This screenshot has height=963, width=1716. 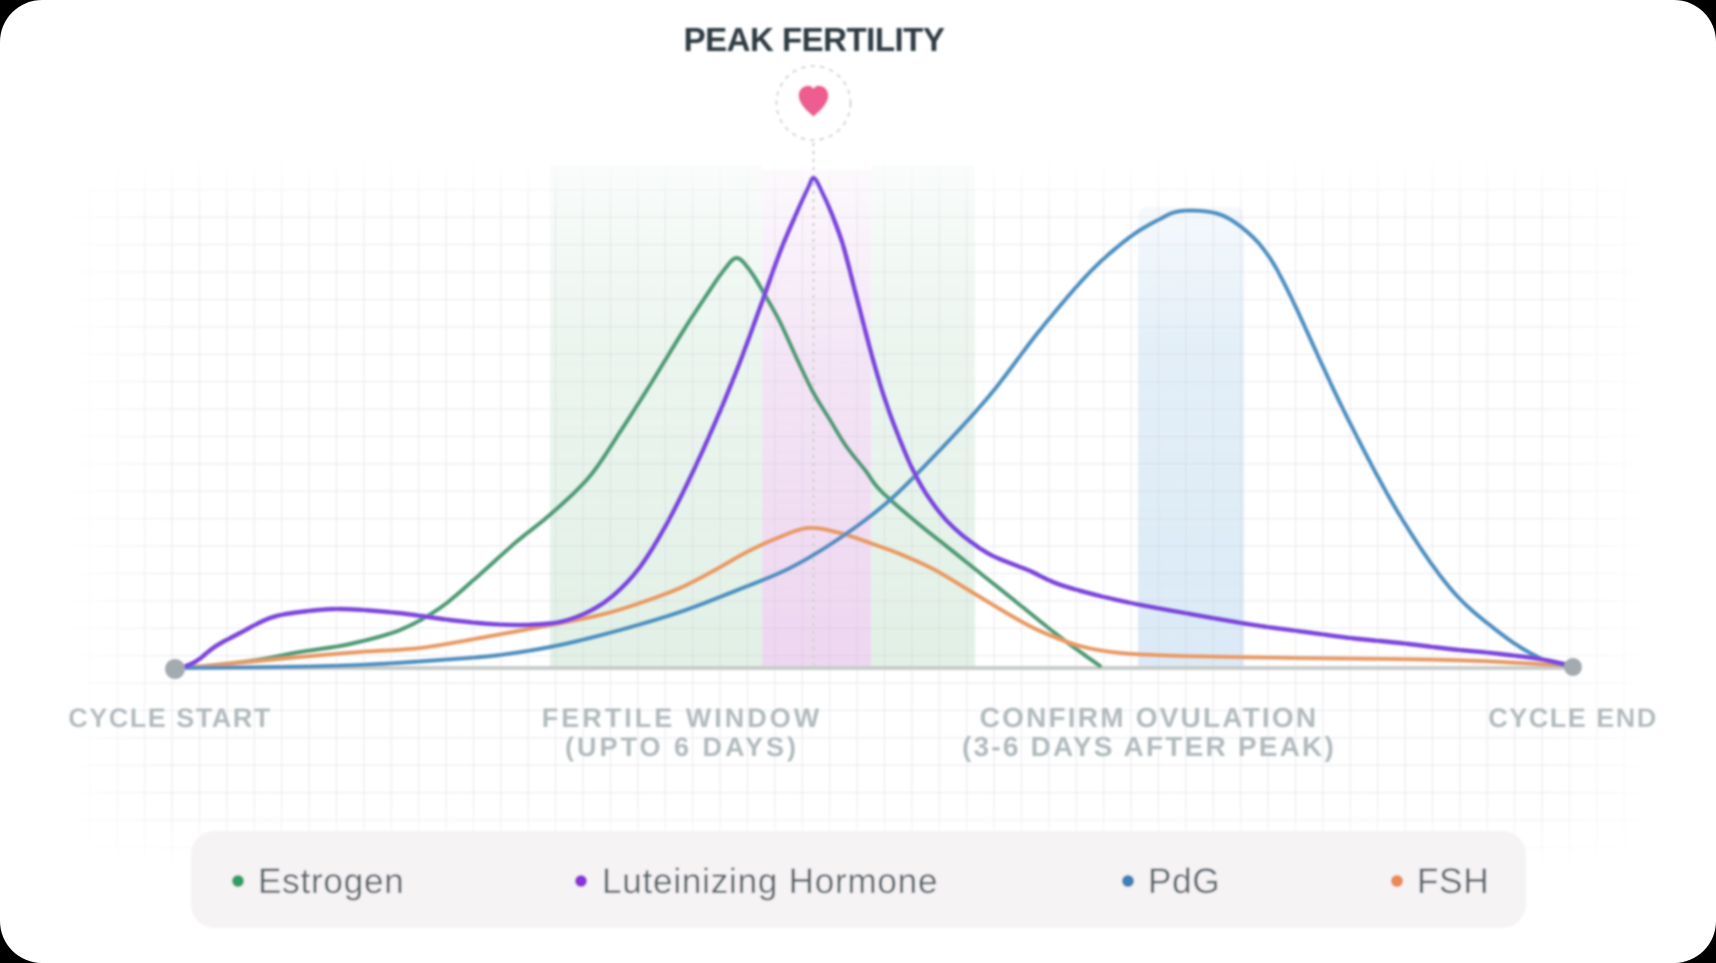 I want to click on svg-text: Estrogen, so click(x=331, y=881).